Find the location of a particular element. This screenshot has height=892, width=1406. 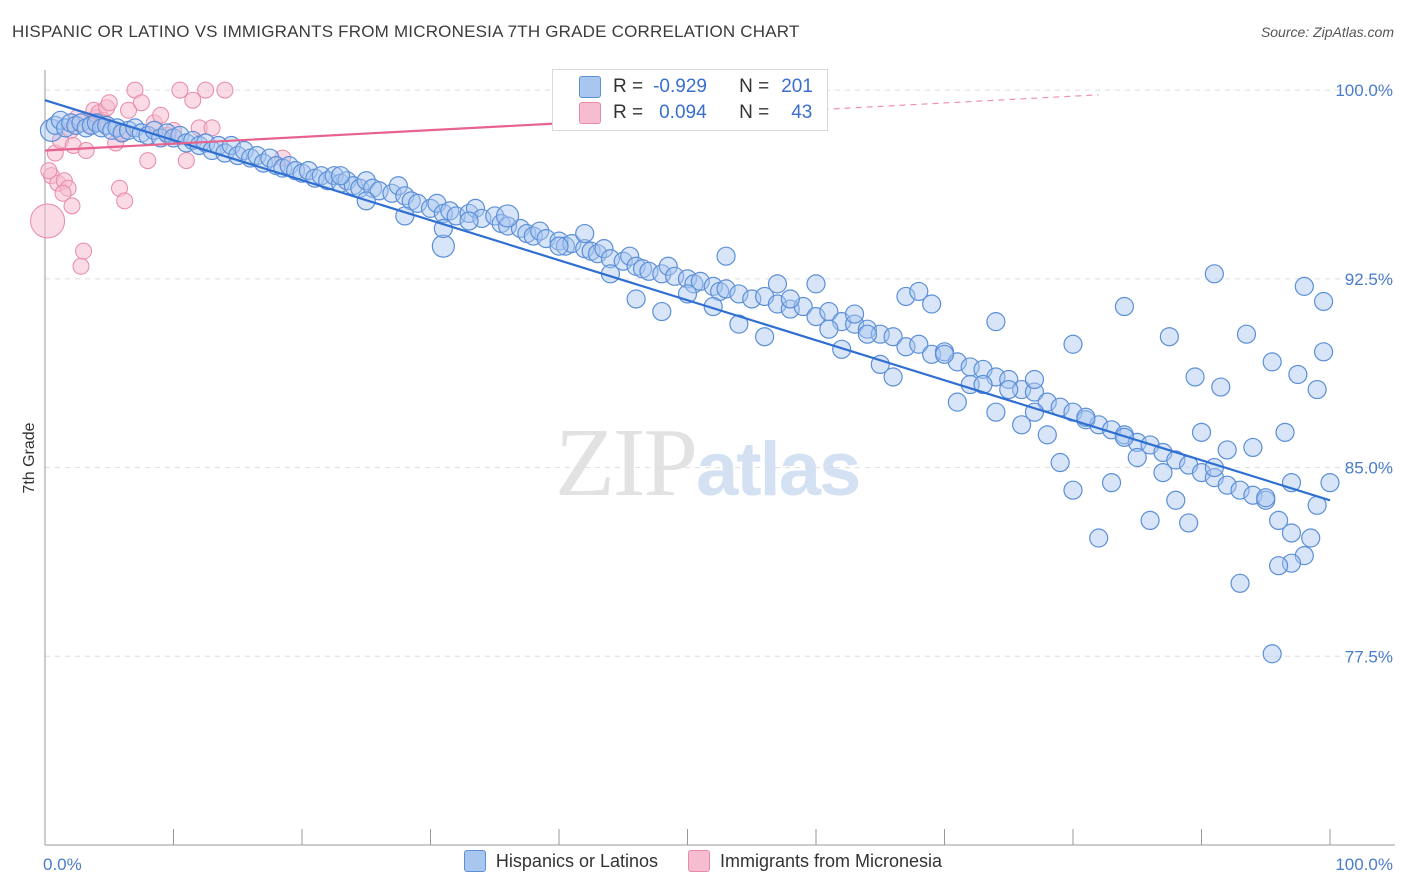

source-label: Source: ZipAtlas.com is located at coordinates (1327, 32).